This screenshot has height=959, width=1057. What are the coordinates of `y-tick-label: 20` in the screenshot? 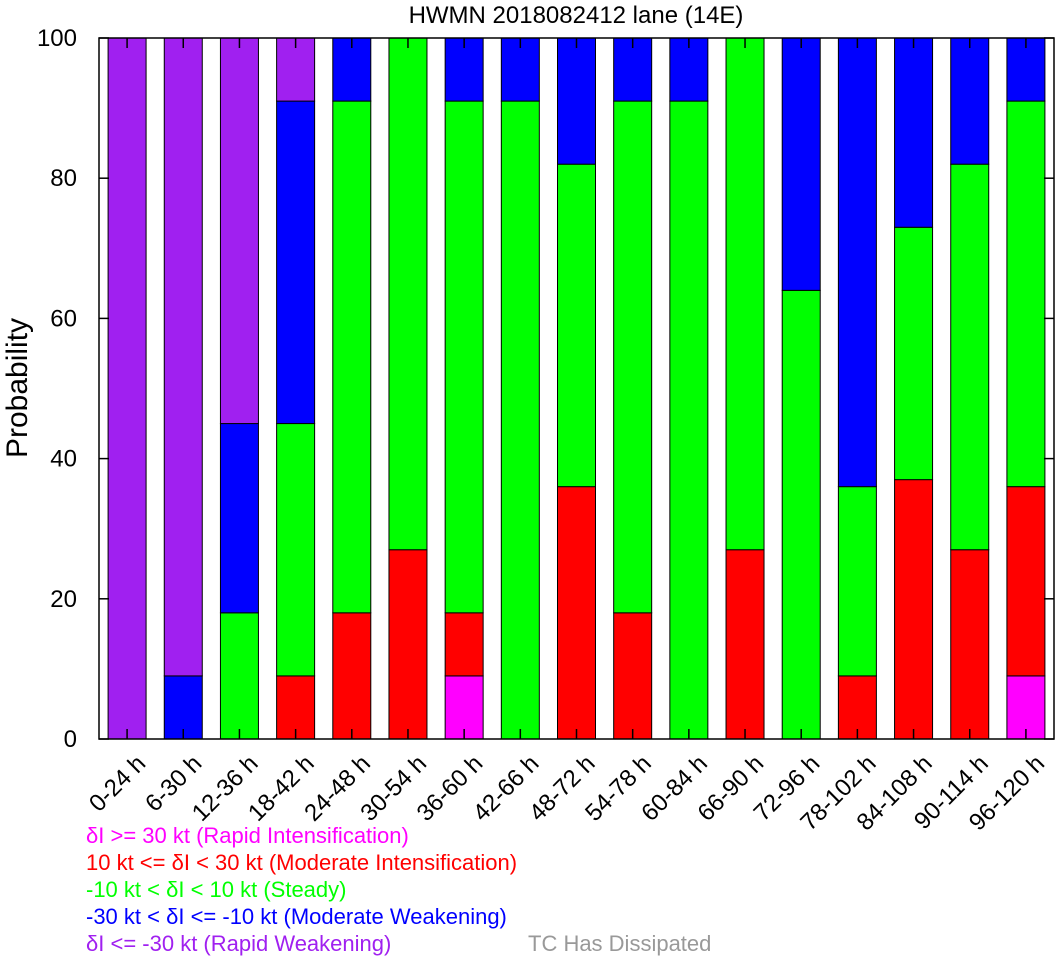 It's located at (63, 599).